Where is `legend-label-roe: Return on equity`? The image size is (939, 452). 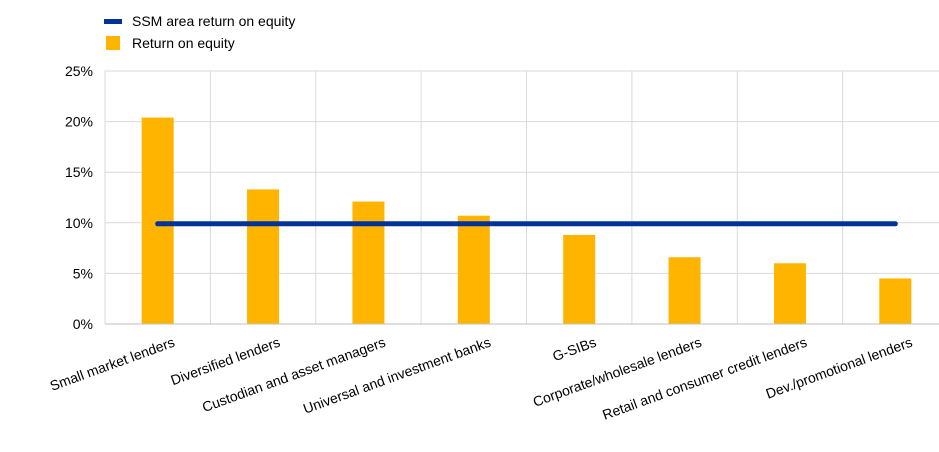 legend-label-roe: Return on equity is located at coordinates (183, 43).